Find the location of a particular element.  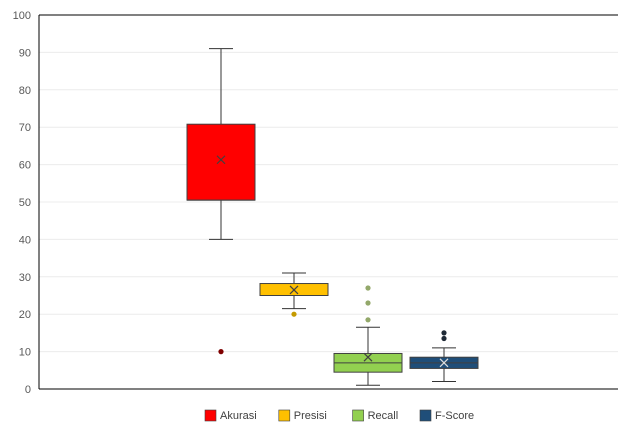

legend-item: Recall is located at coordinates (375, 415).